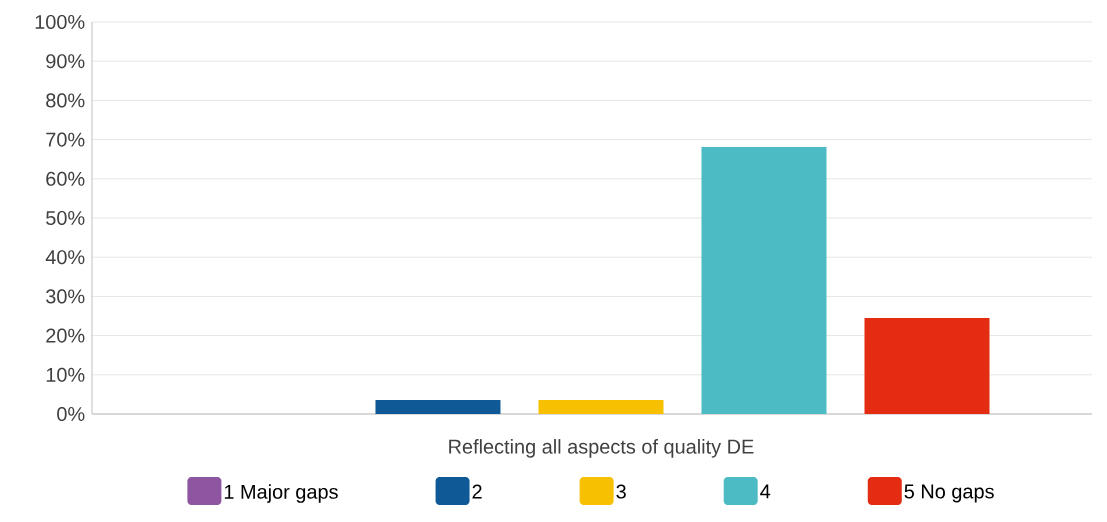  Describe the element at coordinates (71, 414) in the screenshot. I see `y-tick-label: 0%` at that location.